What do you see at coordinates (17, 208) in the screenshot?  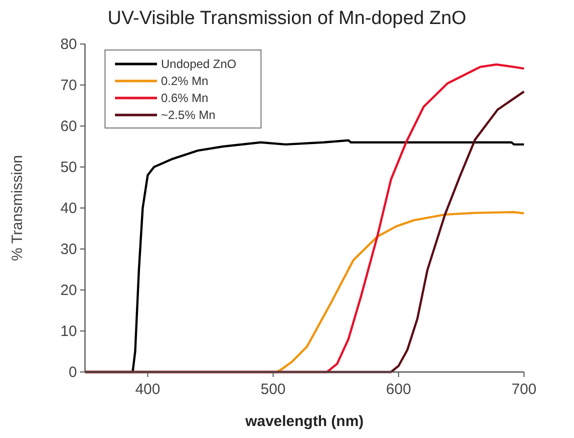 I see `y-axis-title: % Transmission` at bounding box center [17, 208].